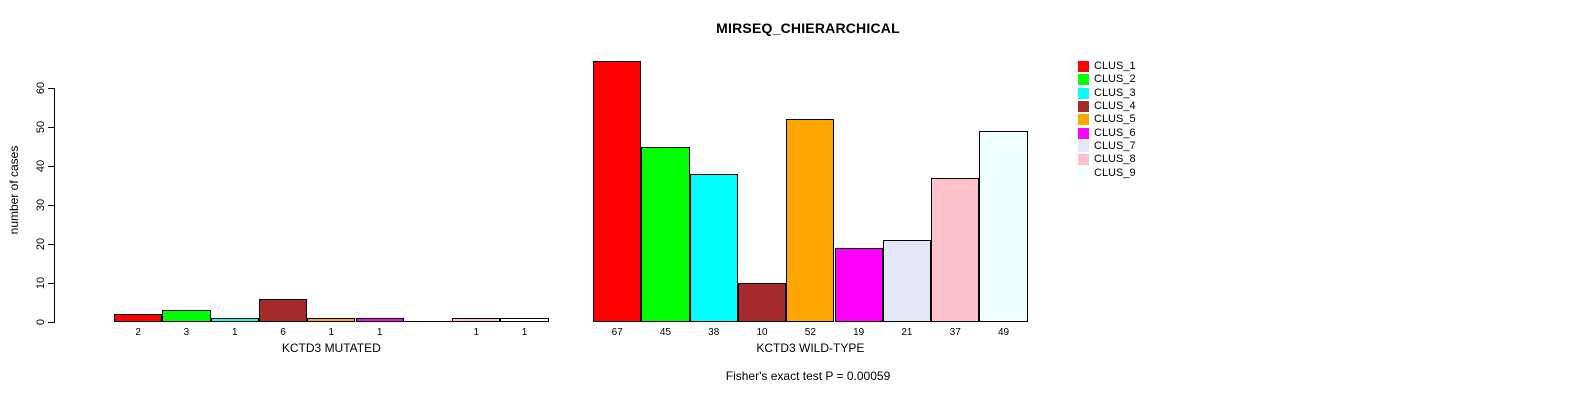 This screenshot has width=1590, height=400. Describe the element at coordinates (41, 322) in the screenshot. I see `y-tick-label: 0` at that location.